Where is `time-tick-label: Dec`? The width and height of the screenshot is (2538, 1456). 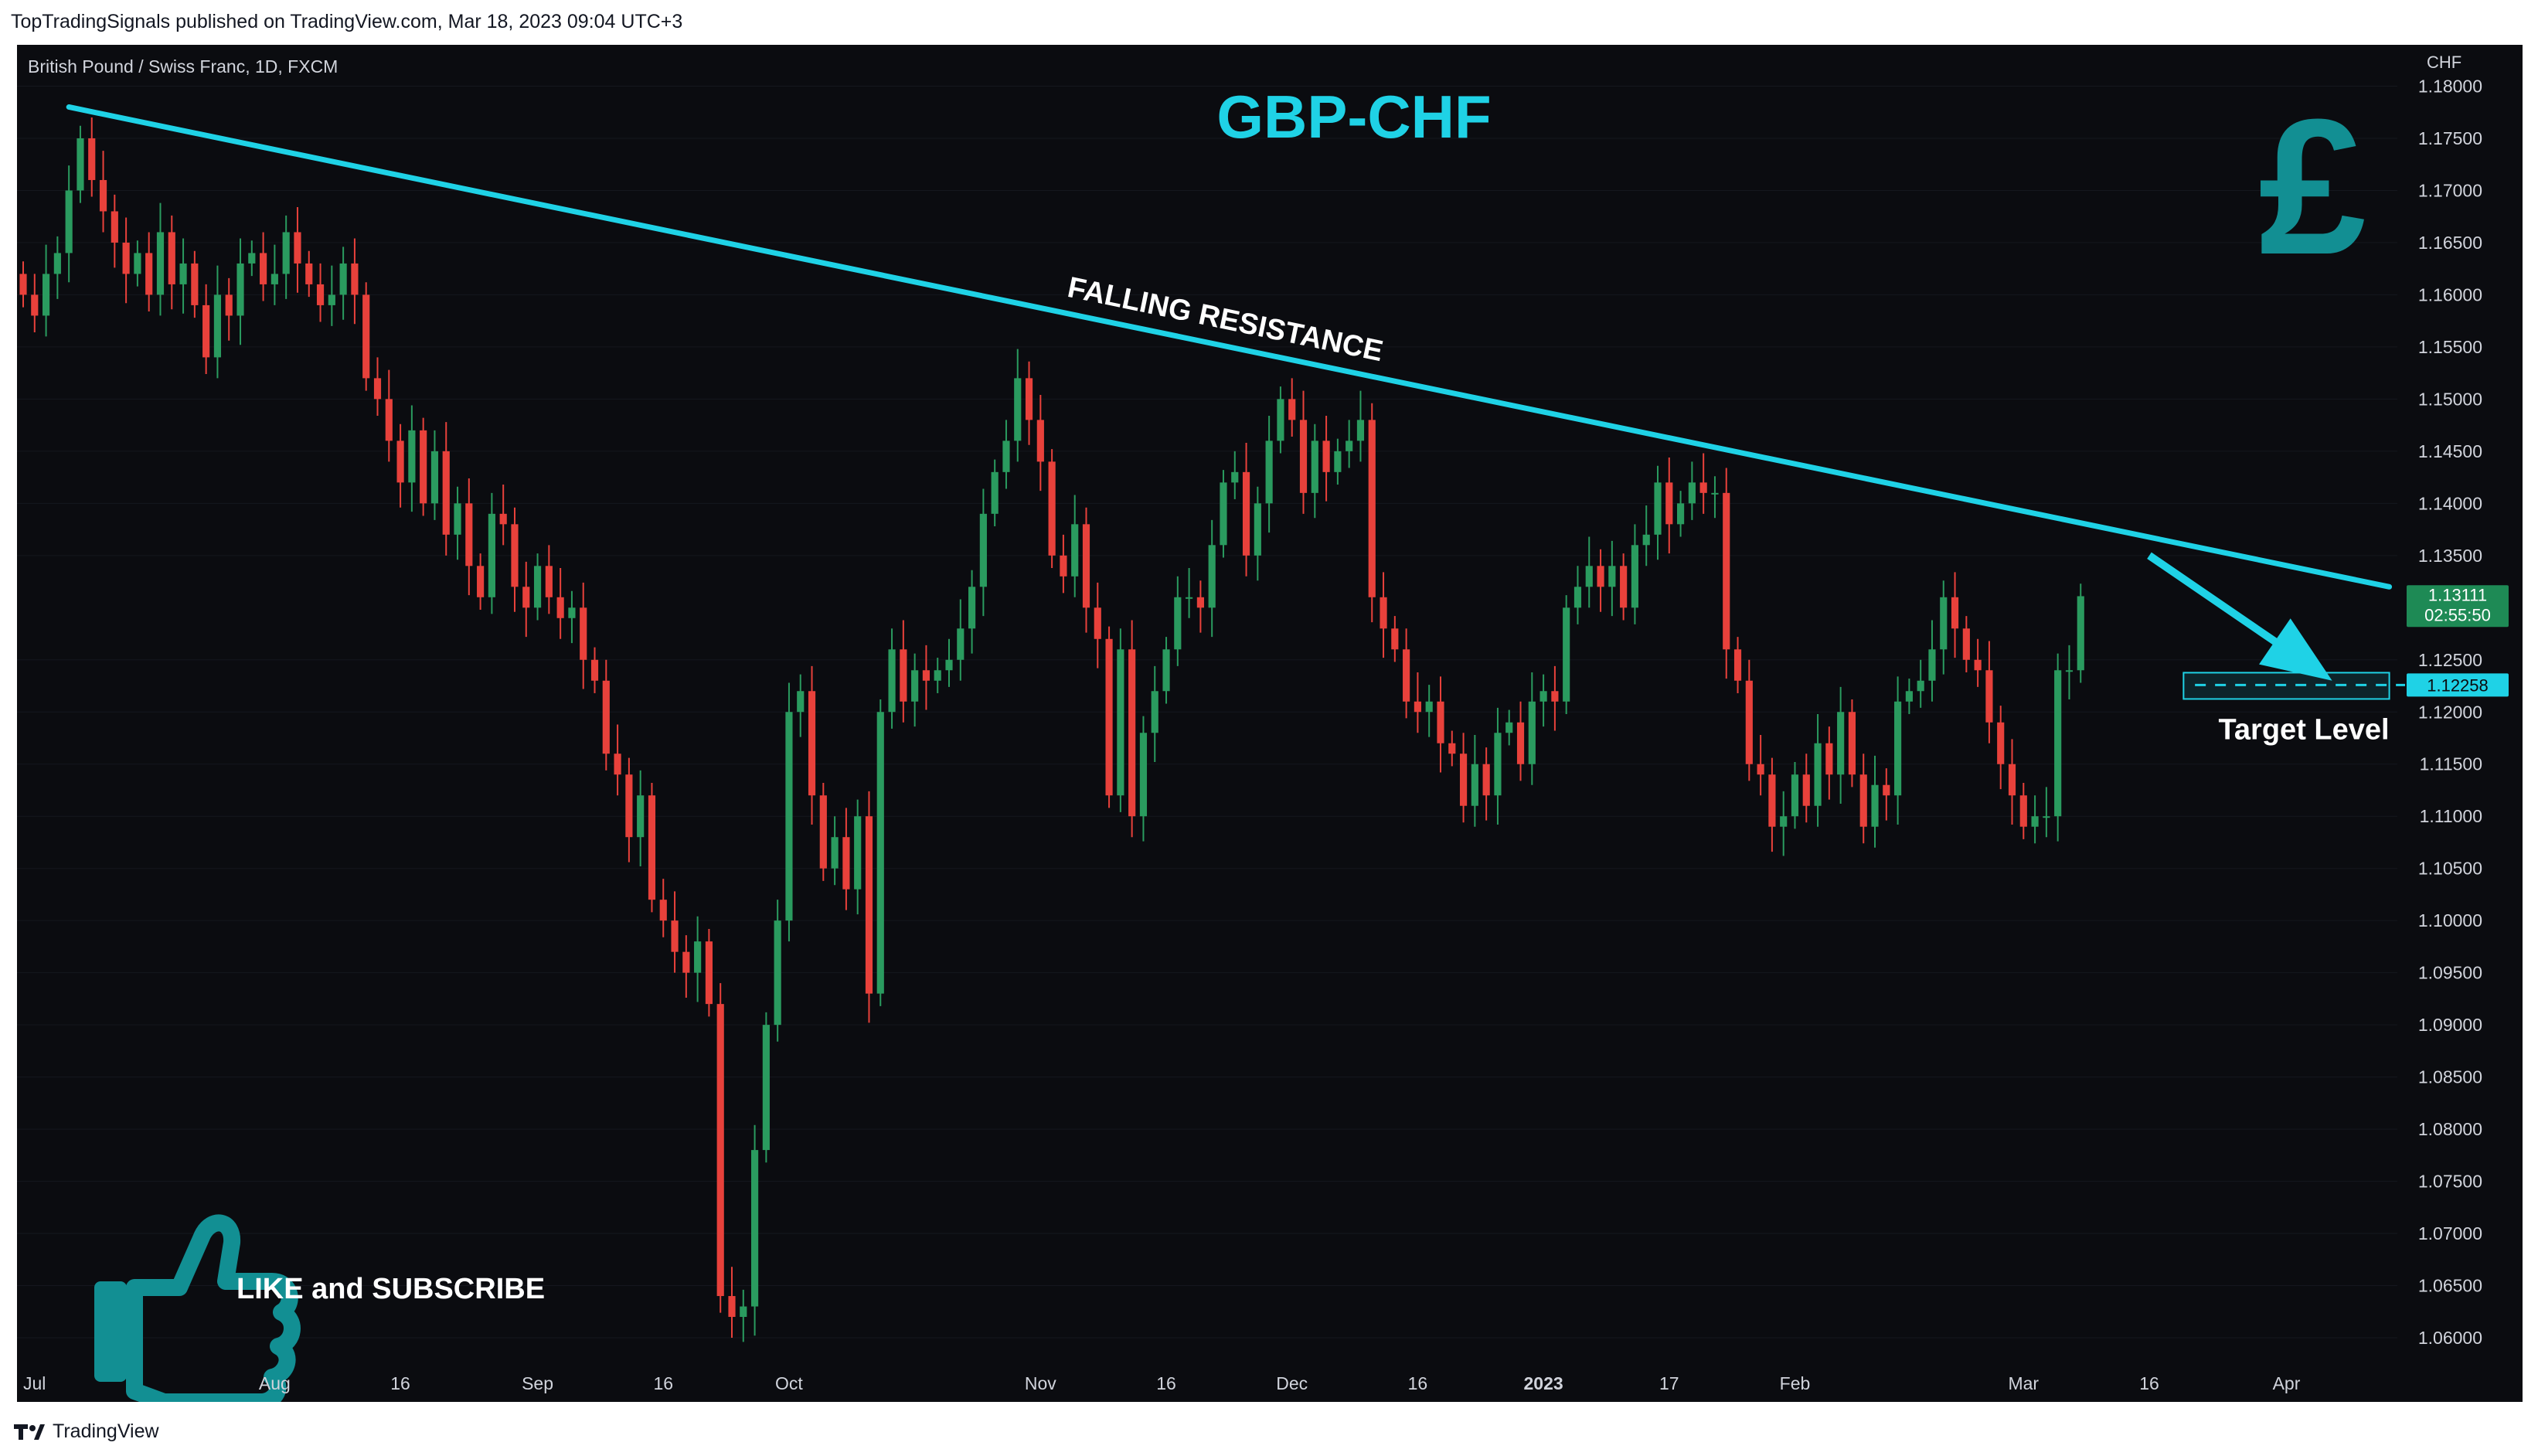
time-tick-label: Dec is located at coordinates (1292, 1383).